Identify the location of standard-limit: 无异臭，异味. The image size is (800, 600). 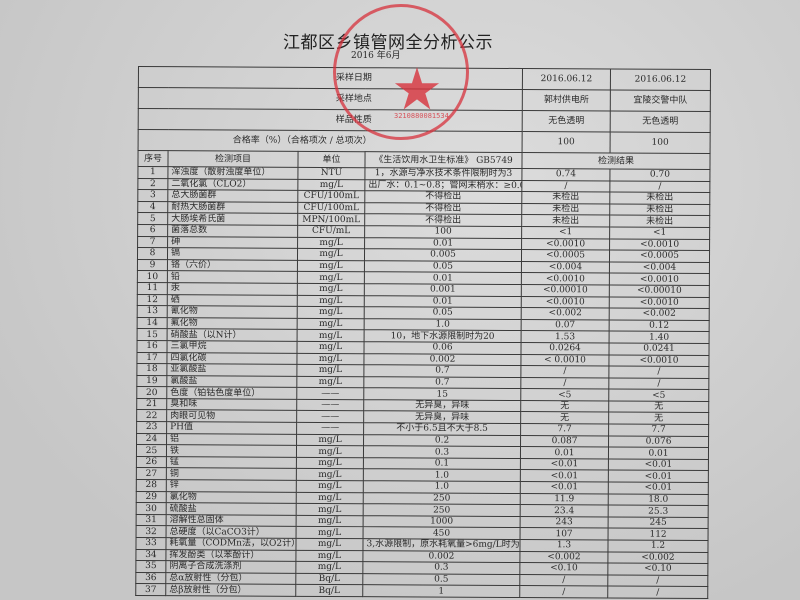
(442, 417).